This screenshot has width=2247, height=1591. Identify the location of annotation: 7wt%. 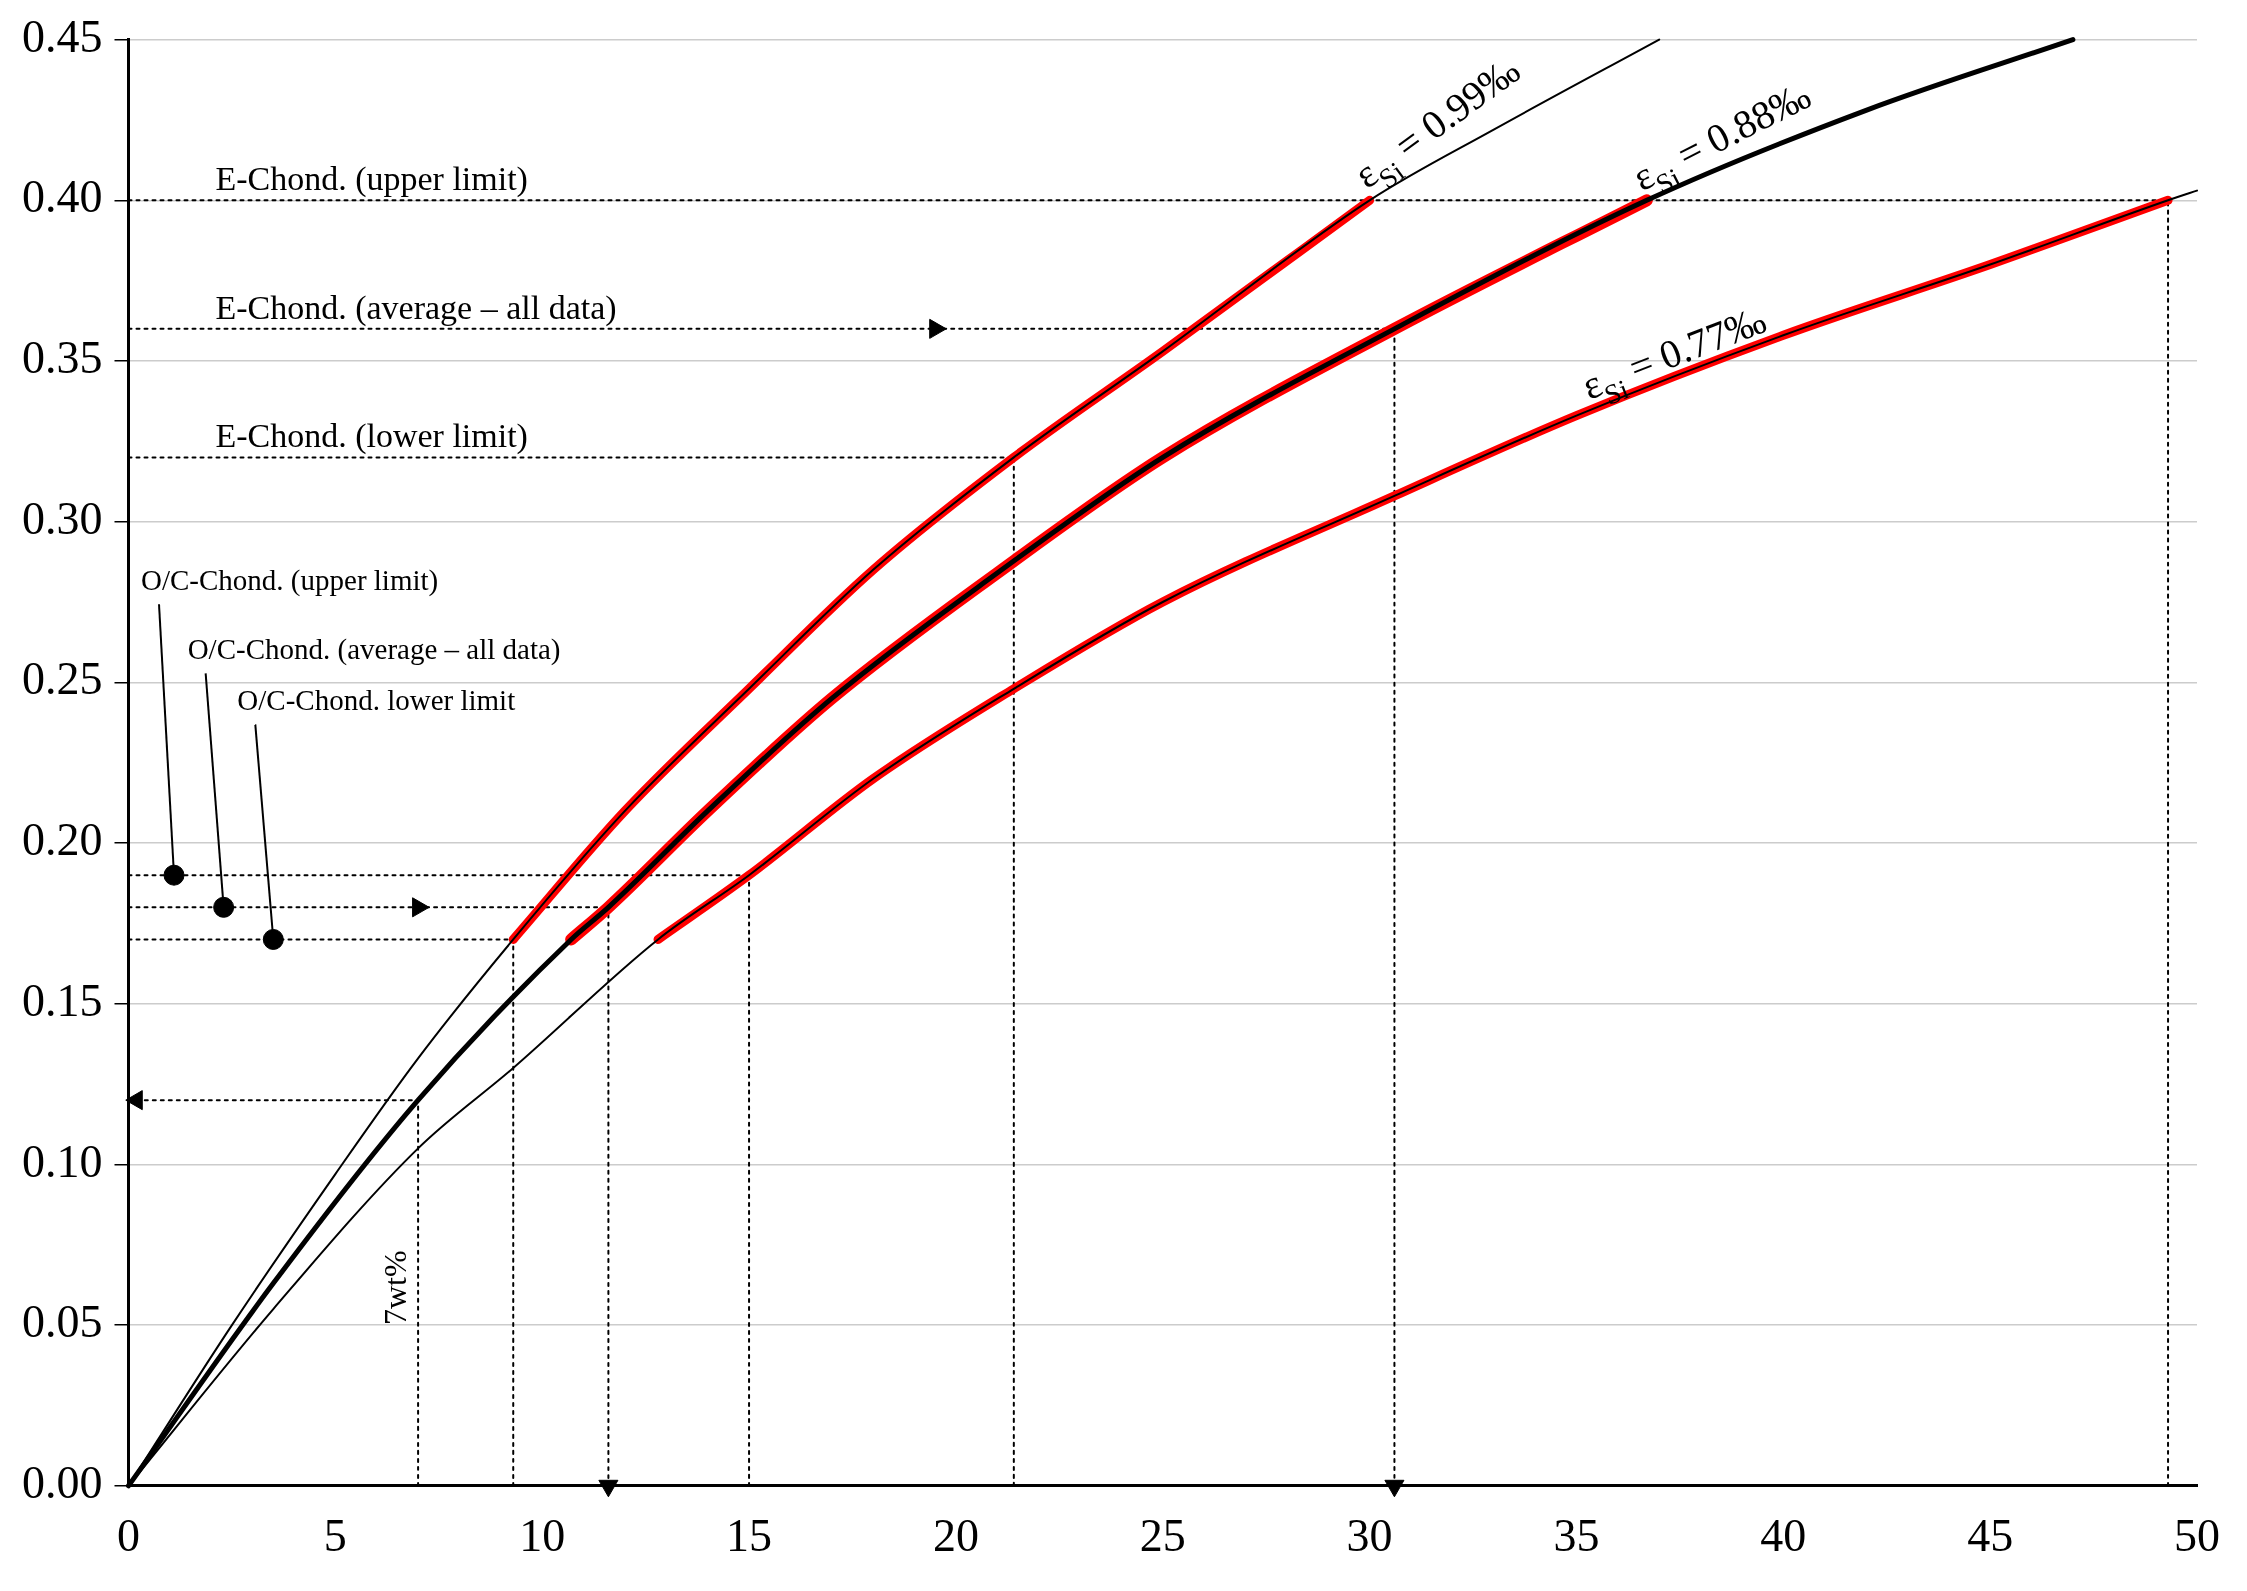
(395, 1288).